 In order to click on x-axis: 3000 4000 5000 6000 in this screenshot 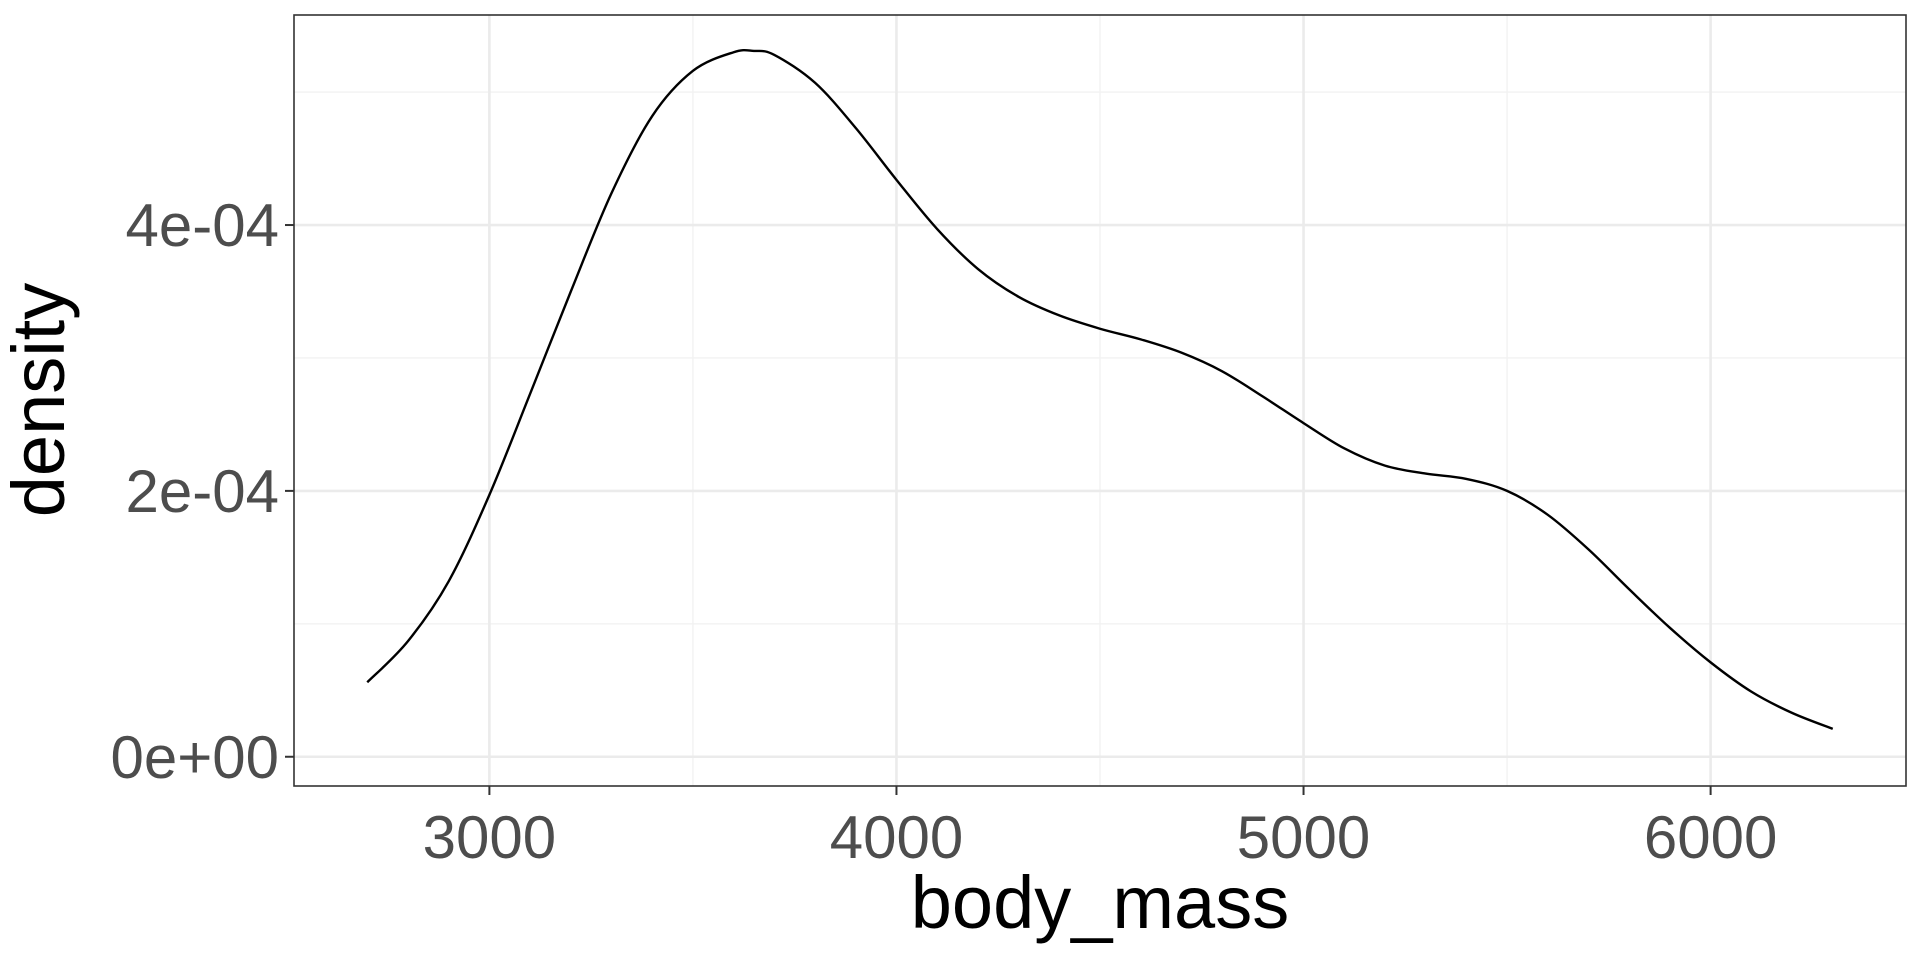, I will do `click(1100, 828)`.